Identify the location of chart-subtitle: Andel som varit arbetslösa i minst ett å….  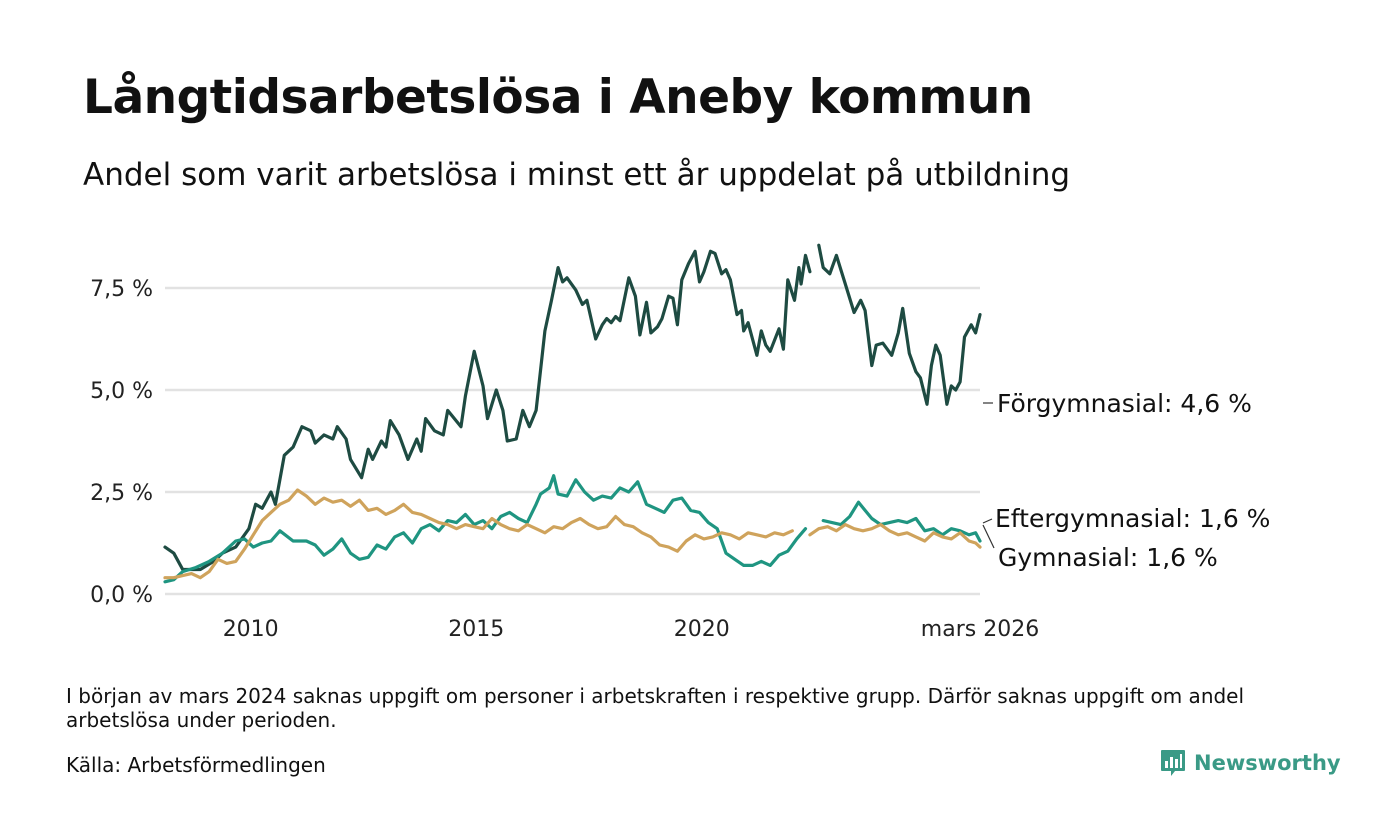
(577, 175).